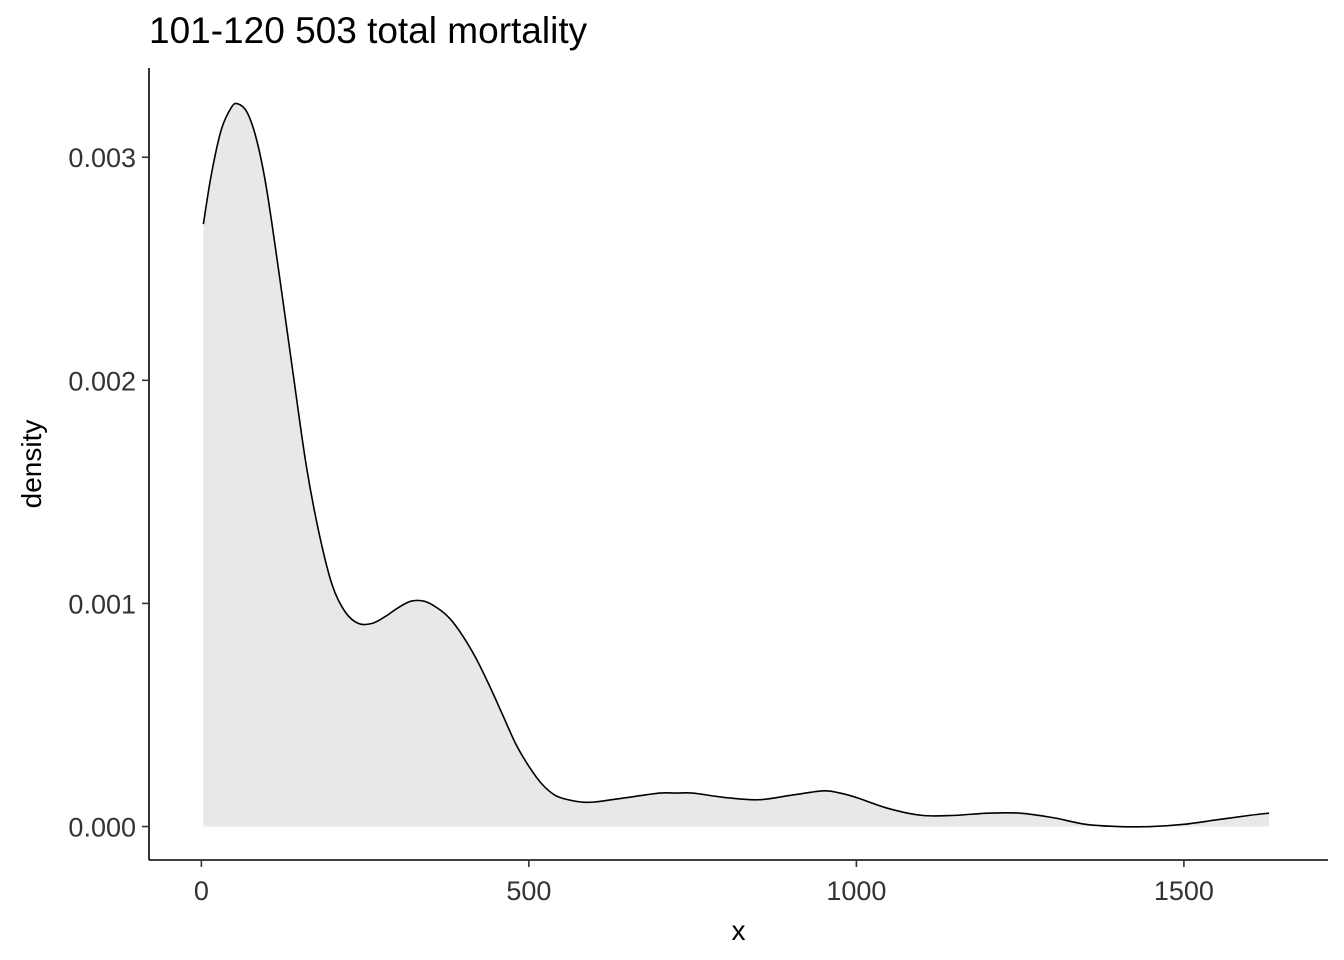  What do you see at coordinates (31, 464) in the screenshot?
I see `y-axis-title: density` at bounding box center [31, 464].